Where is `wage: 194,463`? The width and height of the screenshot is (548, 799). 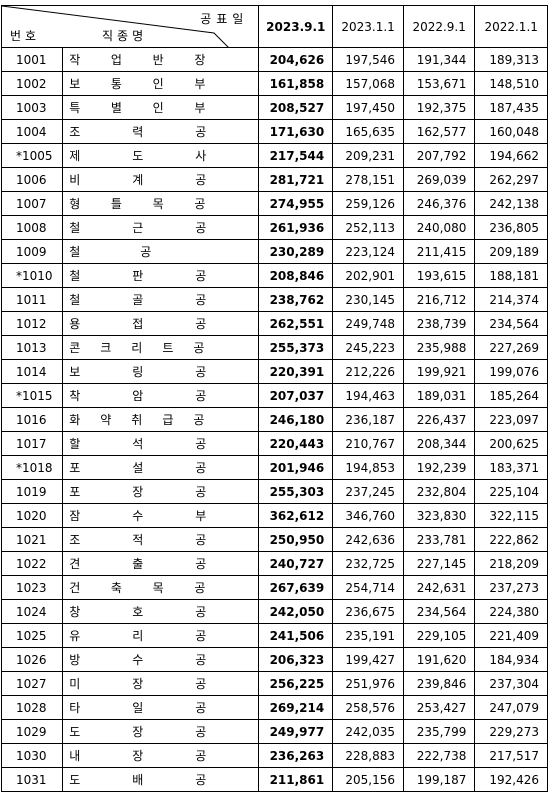 wage: 194,463 is located at coordinates (368, 395).